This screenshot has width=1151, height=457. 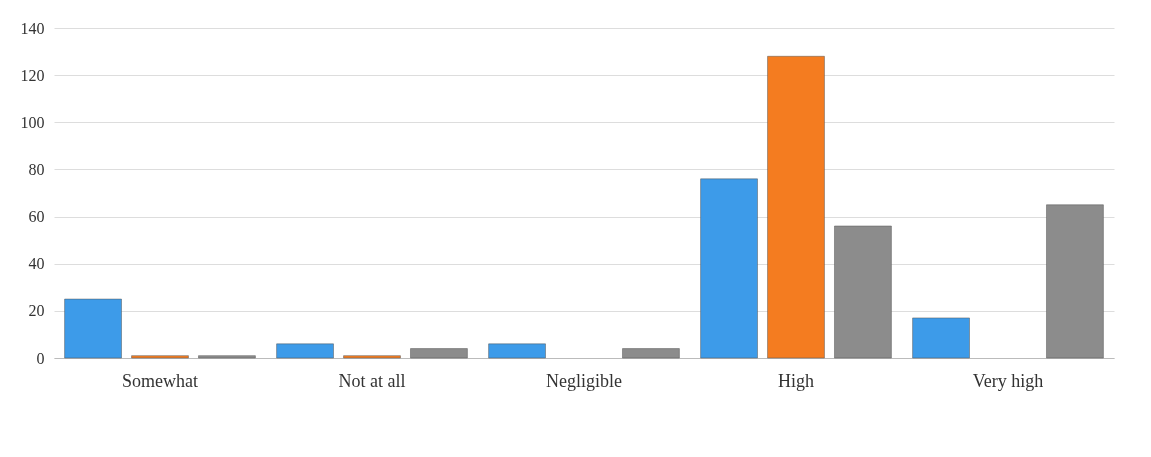 I want to click on y-tick-label: 100, so click(x=32, y=122).